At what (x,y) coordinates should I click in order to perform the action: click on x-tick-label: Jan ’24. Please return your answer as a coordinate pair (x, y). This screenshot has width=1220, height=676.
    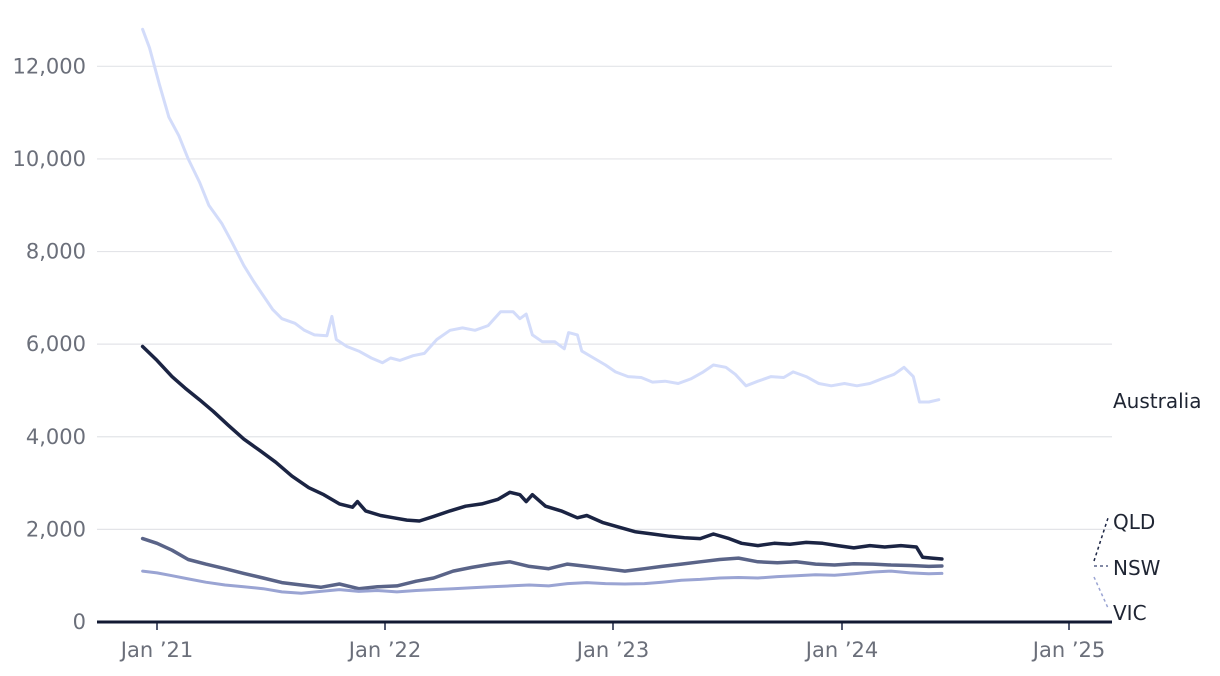
    Looking at the image, I should click on (841, 650).